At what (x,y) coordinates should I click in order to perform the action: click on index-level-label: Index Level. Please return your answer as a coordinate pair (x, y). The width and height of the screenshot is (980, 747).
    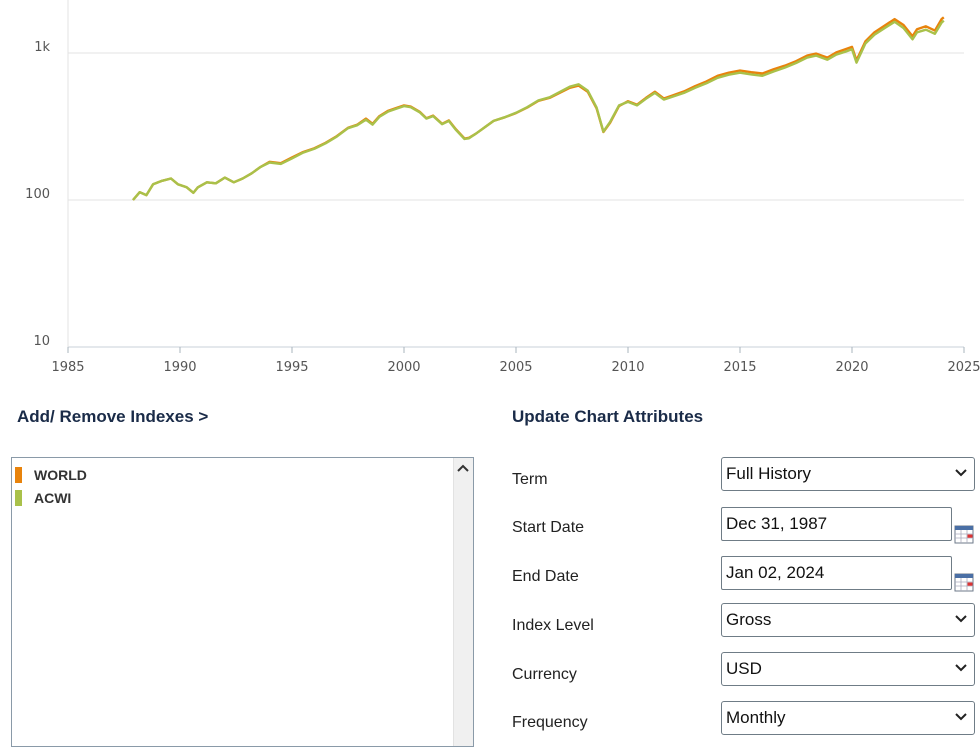
    Looking at the image, I should click on (553, 625).